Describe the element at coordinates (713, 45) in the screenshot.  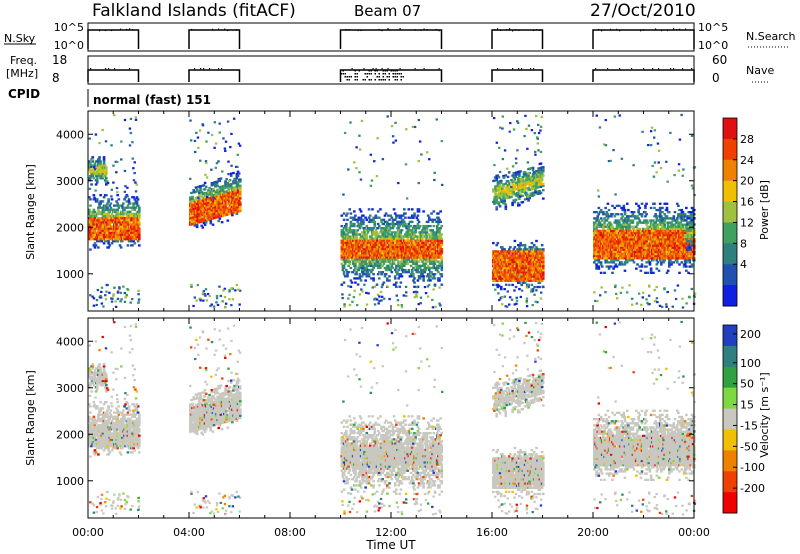
I see `nsearch-tick-low: 10^0` at that location.